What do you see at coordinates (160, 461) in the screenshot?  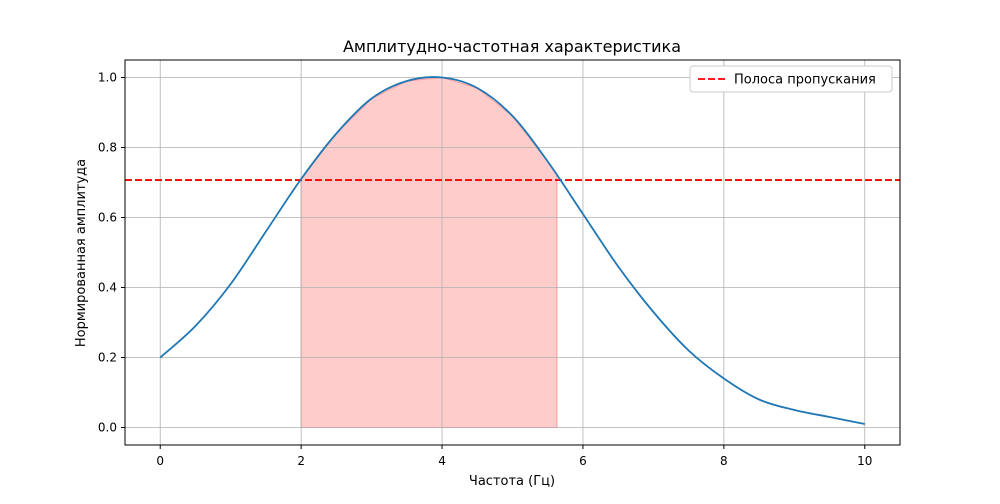 I see `x-tick-label: 0` at bounding box center [160, 461].